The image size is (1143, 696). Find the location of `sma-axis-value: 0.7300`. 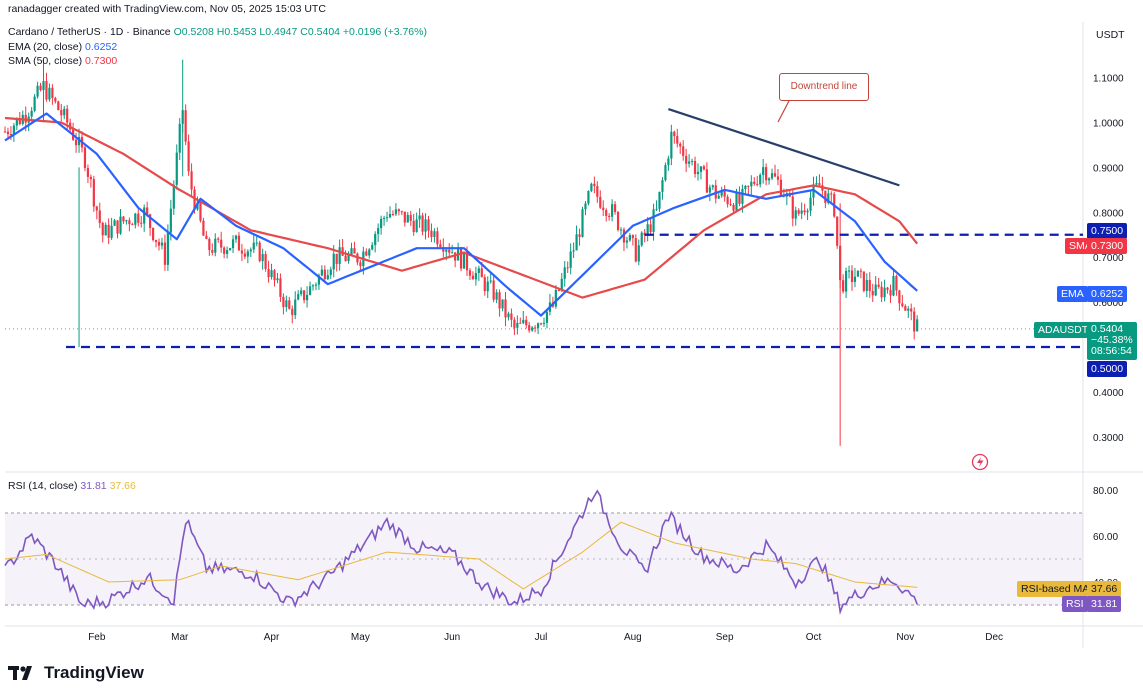

sma-axis-value: 0.7300 is located at coordinates (1107, 246).